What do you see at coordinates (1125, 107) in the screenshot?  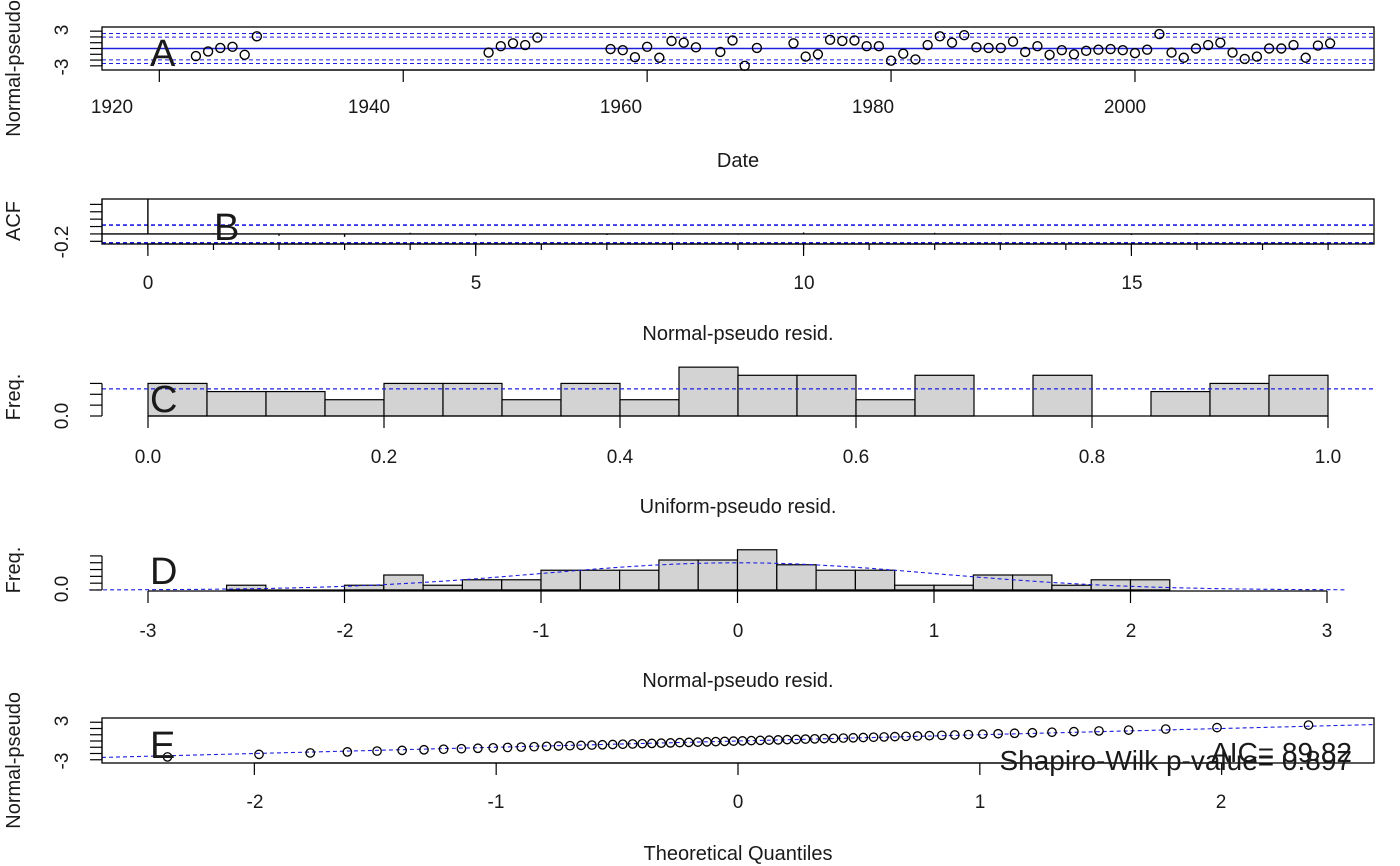 I see `panel-a-xtick-label: 2000` at bounding box center [1125, 107].